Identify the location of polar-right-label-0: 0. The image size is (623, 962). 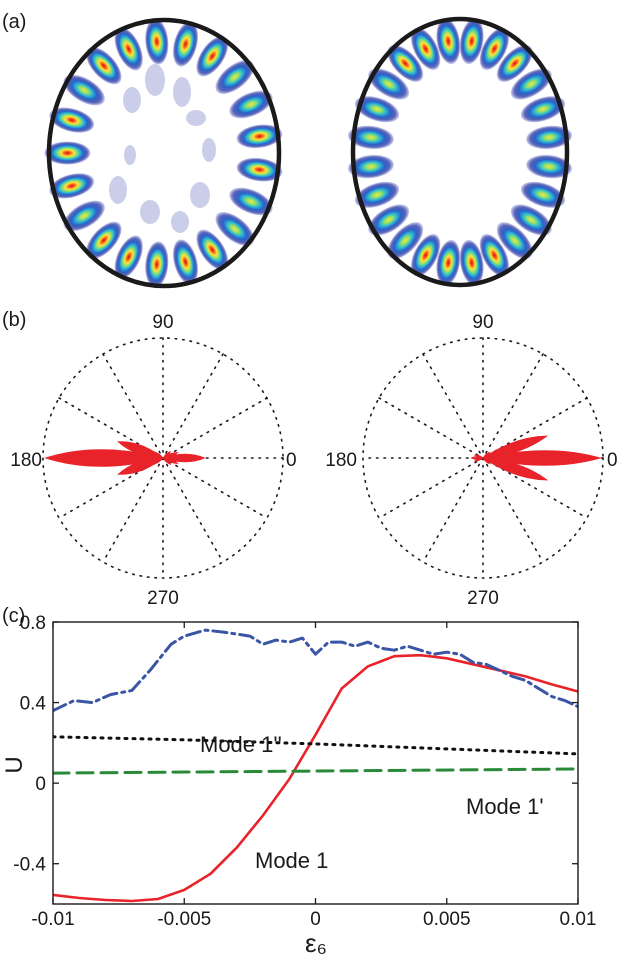
(612, 460).